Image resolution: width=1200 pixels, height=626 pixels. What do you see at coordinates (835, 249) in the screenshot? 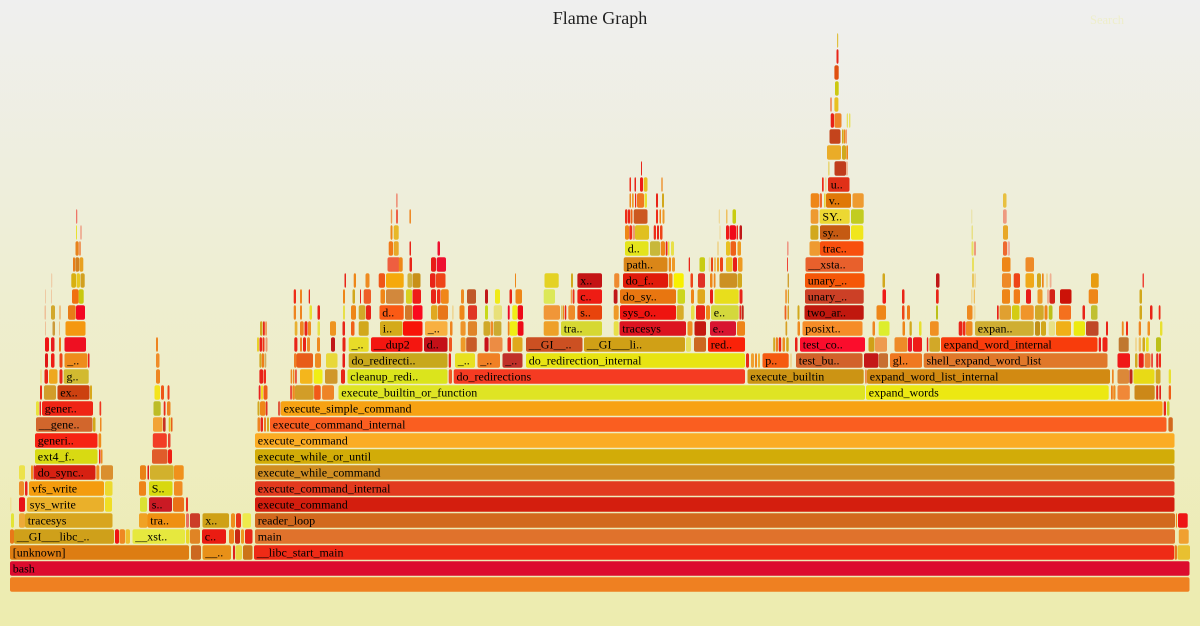
I see `svg-text: trac..` at bounding box center [835, 249].